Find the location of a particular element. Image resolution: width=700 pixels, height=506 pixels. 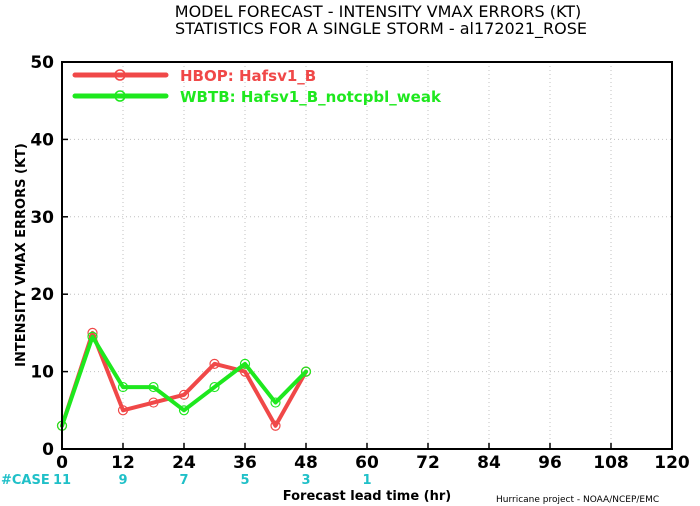

x-tick-label: 72 is located at coordinates (428, 463).